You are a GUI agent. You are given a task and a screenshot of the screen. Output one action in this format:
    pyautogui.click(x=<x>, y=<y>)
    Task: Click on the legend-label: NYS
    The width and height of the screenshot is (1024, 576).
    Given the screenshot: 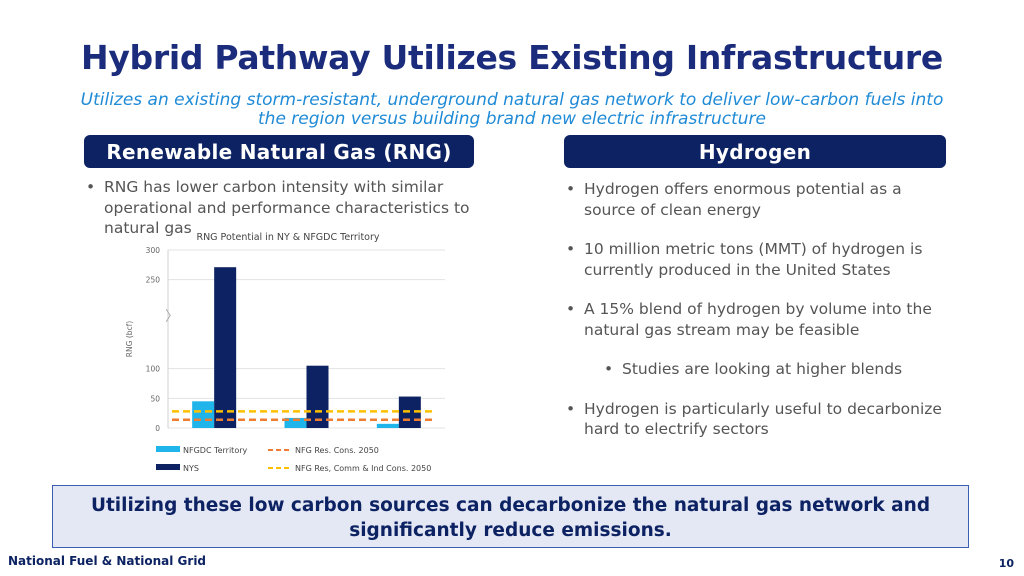 What is the action you would take?
    pyautogui.click(x=191, y=468)
    